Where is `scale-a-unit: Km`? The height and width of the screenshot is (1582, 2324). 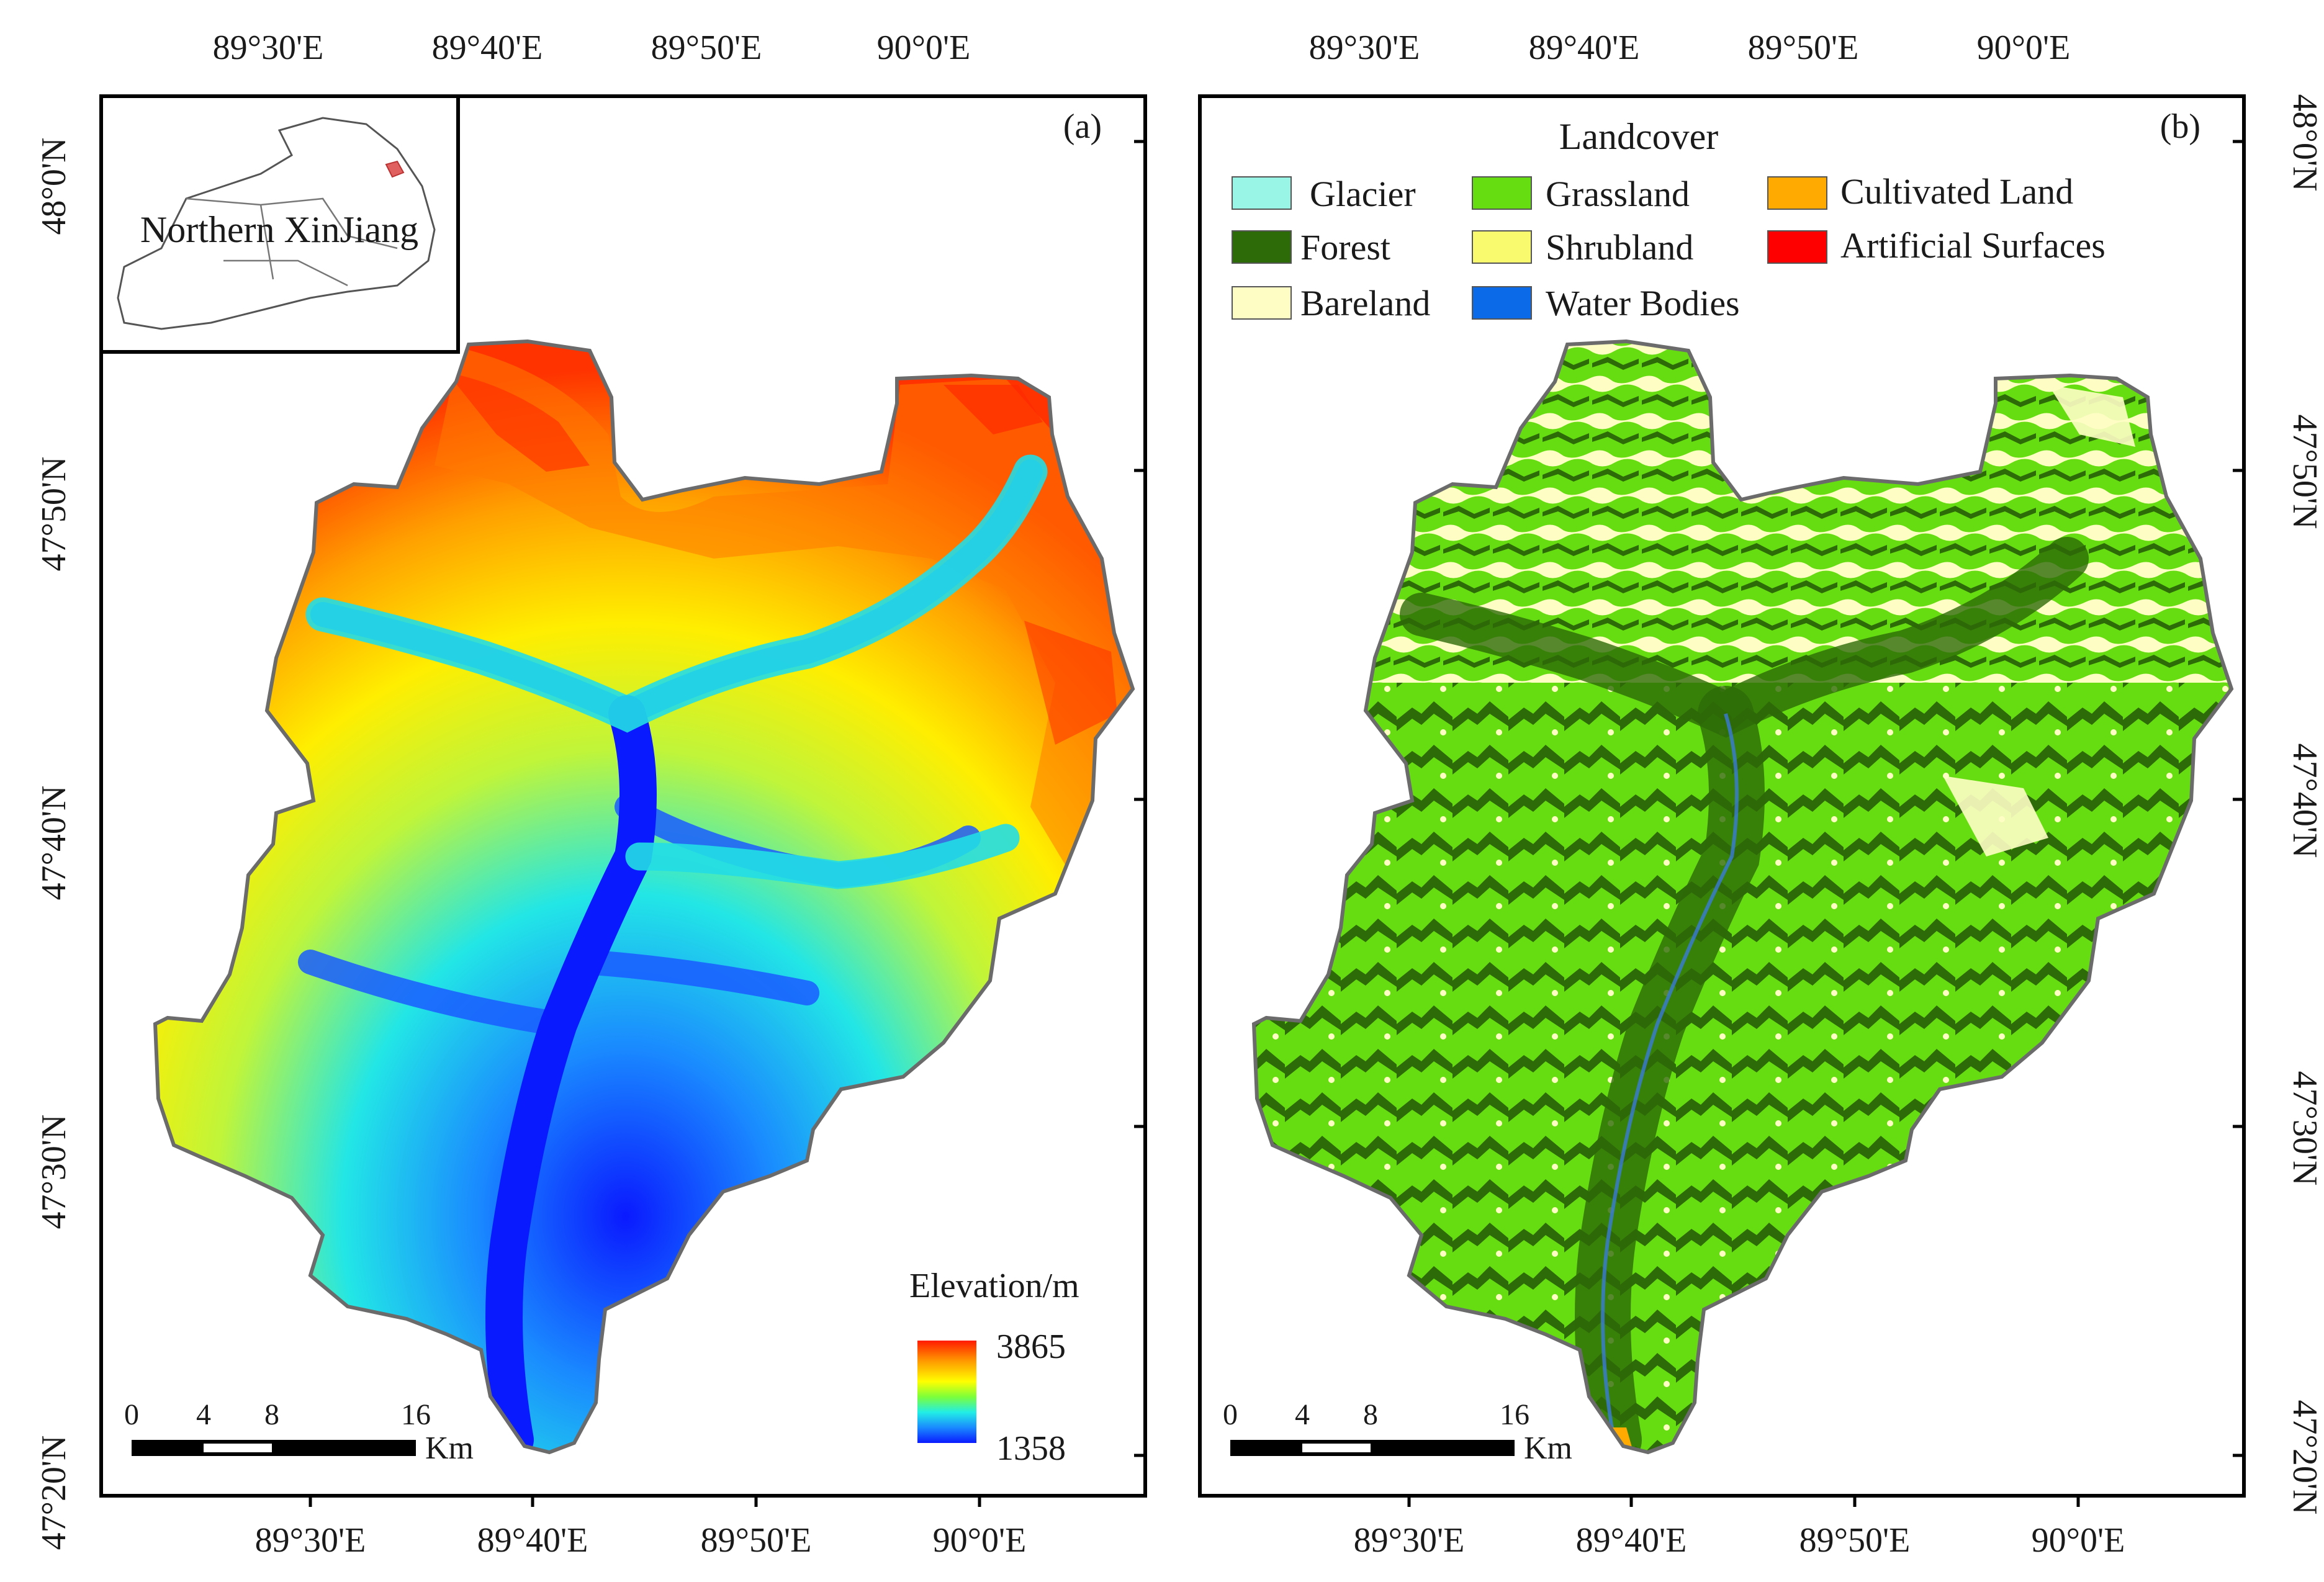 scale-a-unit: Km is located at coordinates (449, 1448).